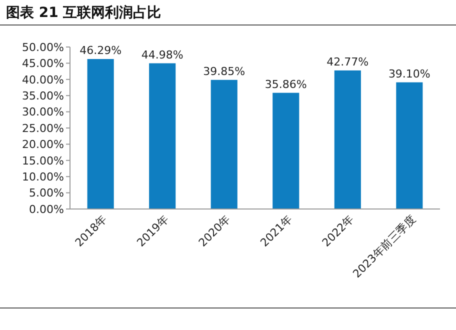 The height and width of the screenshot is (330, 456). I want to click on data-label: 44.98%, so click(162, 55).